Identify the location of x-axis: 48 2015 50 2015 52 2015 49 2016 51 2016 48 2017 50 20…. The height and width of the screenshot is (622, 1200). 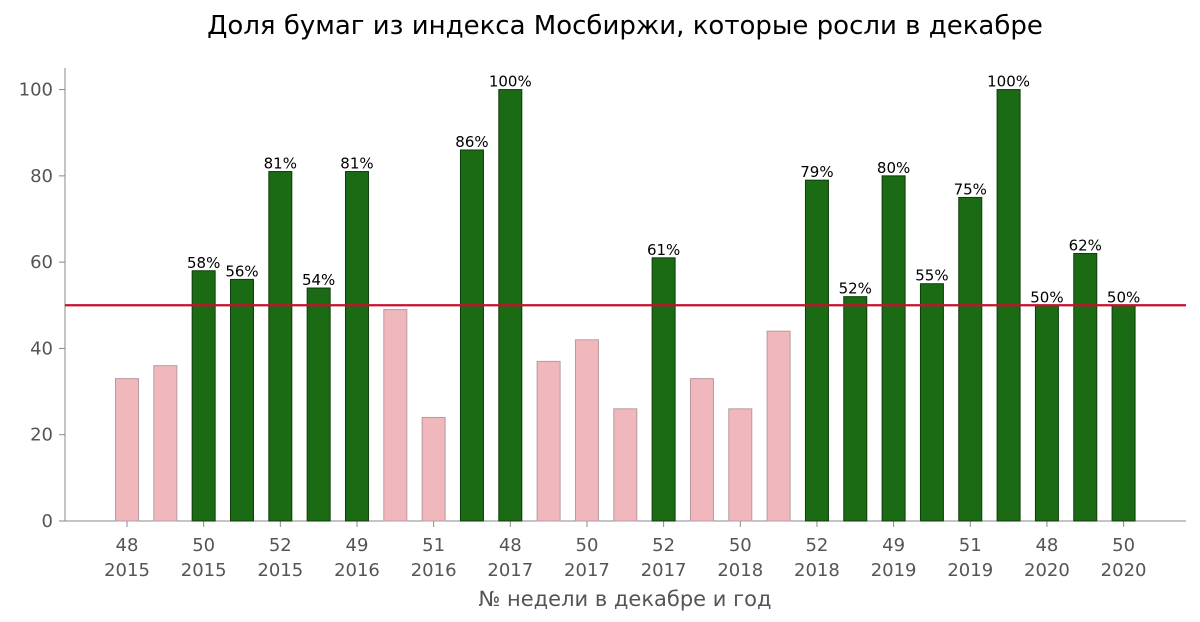
(625, 550).